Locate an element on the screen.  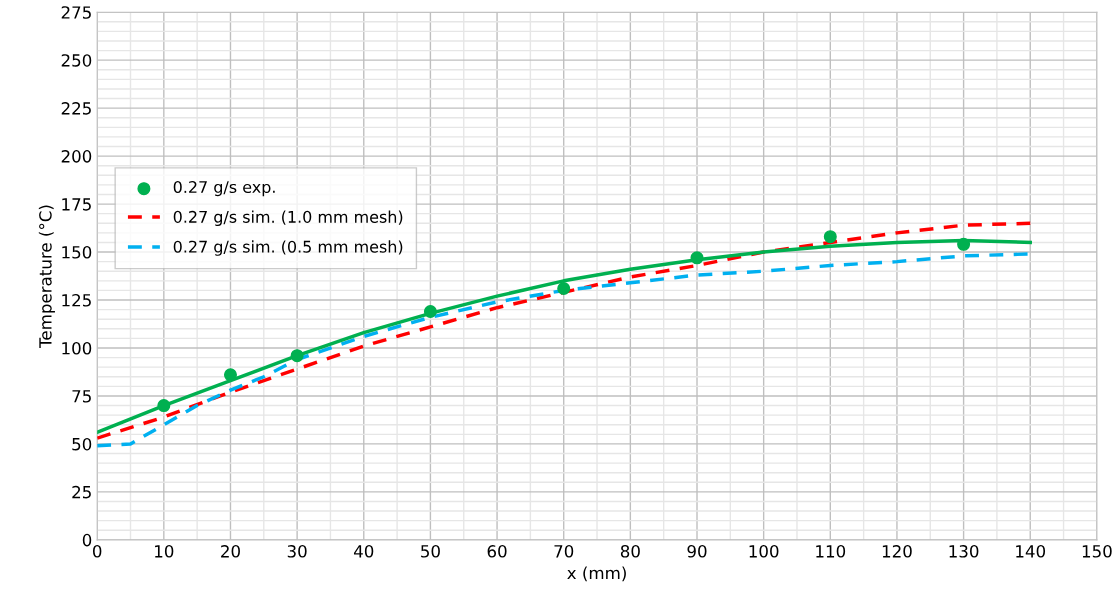
y-tick-label: 150 is located at coordinates (77, 252).